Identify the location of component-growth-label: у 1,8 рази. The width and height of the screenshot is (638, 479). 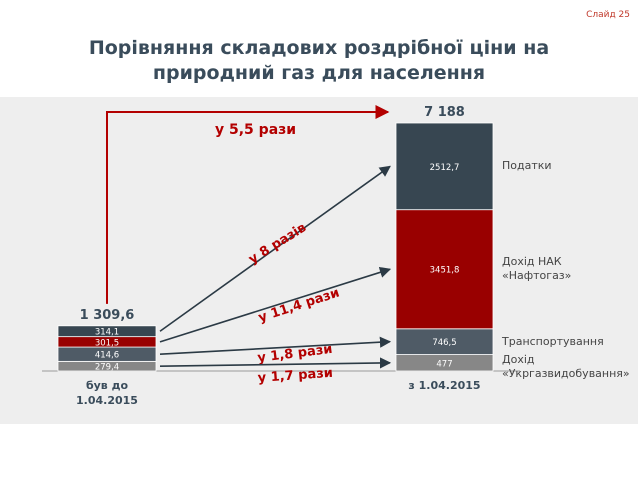
(295, 354).